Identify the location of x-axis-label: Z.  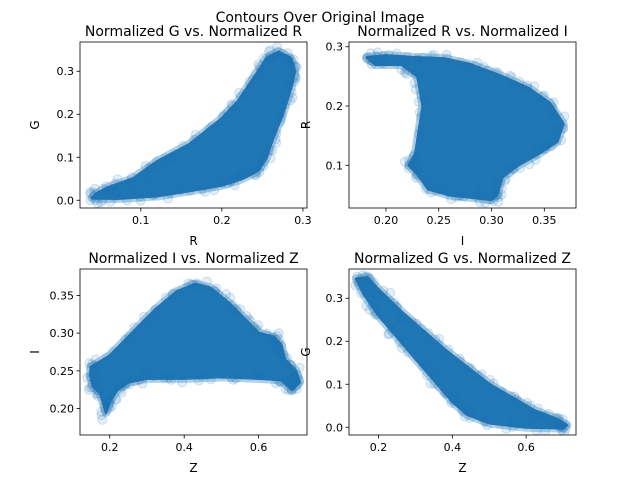
(462, 468).